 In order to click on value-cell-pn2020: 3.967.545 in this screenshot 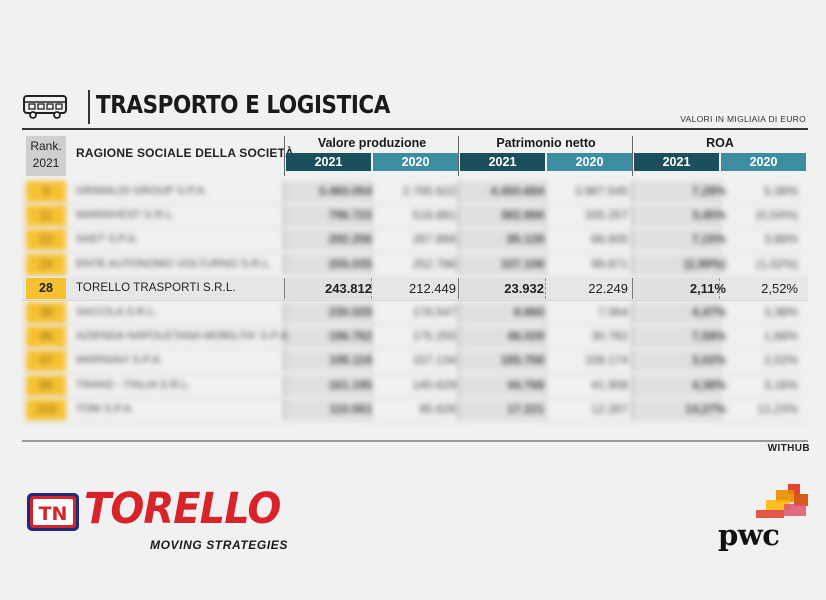, I will do `click(601, 191)`.